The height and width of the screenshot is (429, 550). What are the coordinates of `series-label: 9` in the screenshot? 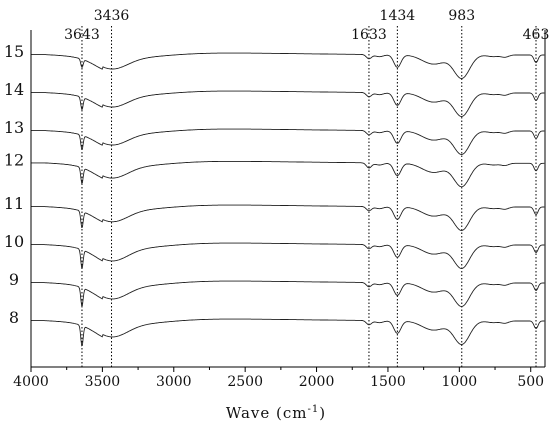 It's located at (14, 279).